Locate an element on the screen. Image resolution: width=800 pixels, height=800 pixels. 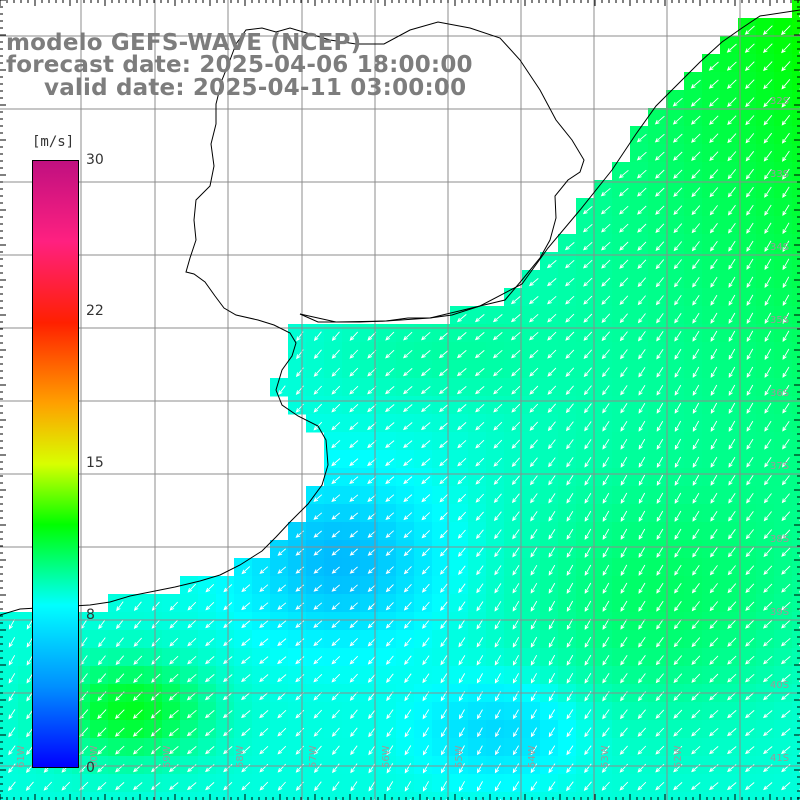
forecast-date-label: forecast date: 2025-04-06 18:00:00 is located at coordinates (239, 65).